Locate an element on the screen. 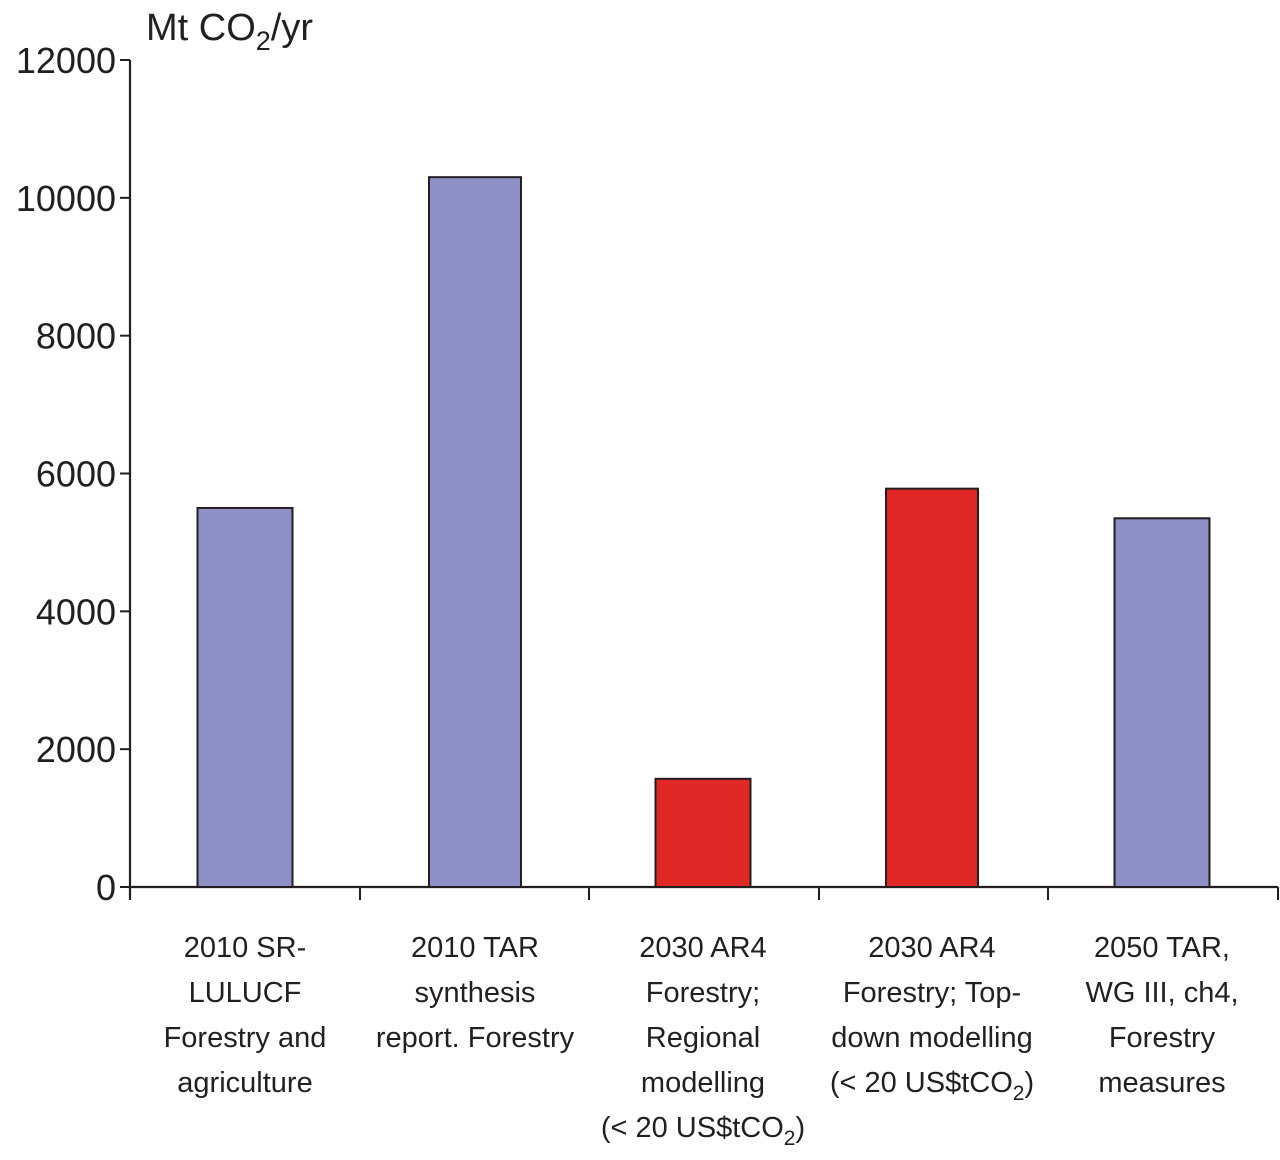 The height and width of the screenshot is (1160, 1280). x-category-label: 2010 TAR synthesis report. Forestry is located at coordinates (475, 993).